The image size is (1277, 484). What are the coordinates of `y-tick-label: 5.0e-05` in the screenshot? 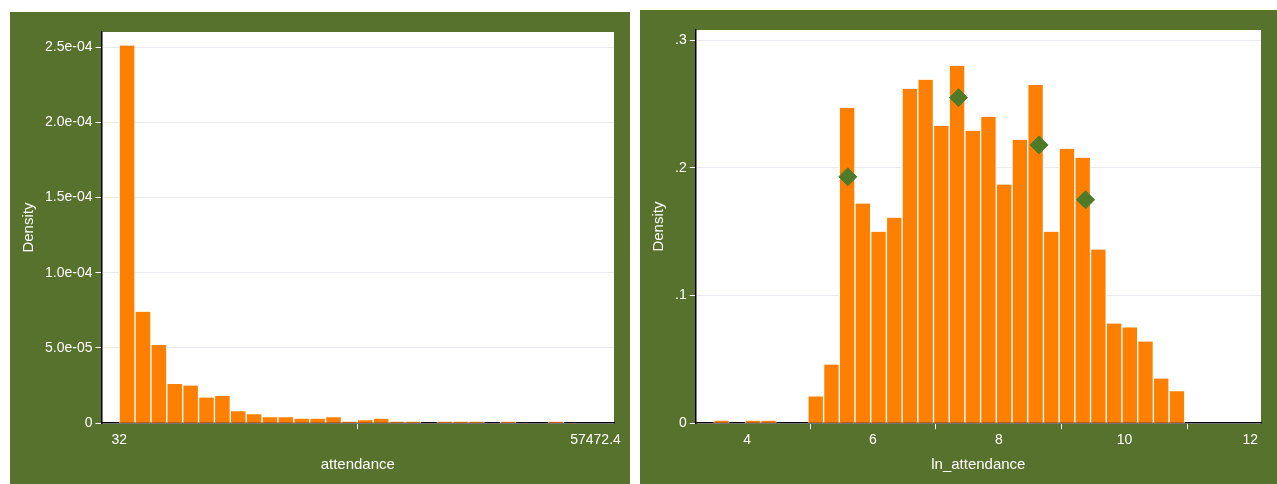 It's located at (69, 346).